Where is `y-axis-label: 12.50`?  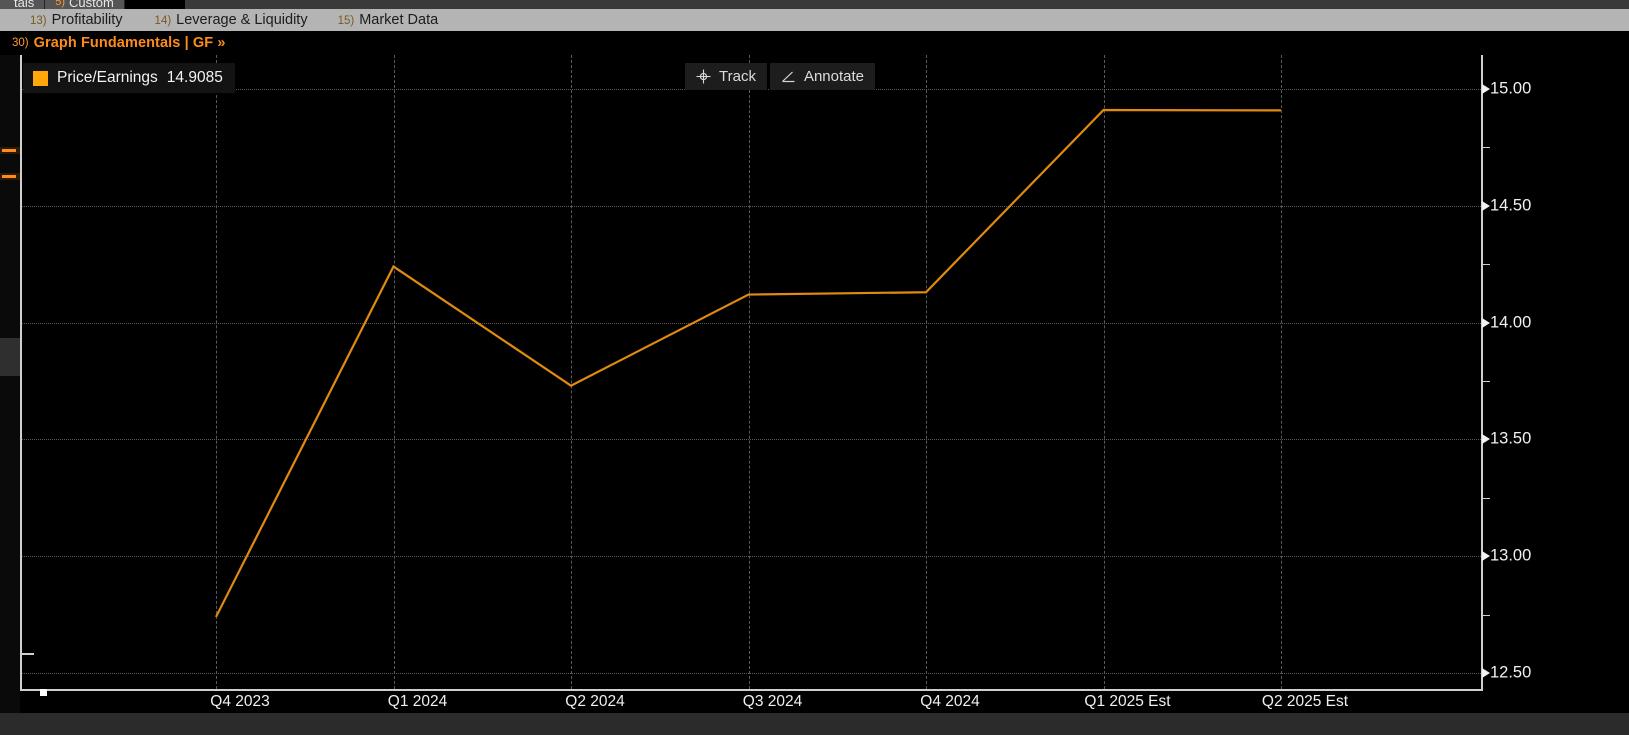
y-axis-label: 12.50 is located at coordinates (1511, 672).